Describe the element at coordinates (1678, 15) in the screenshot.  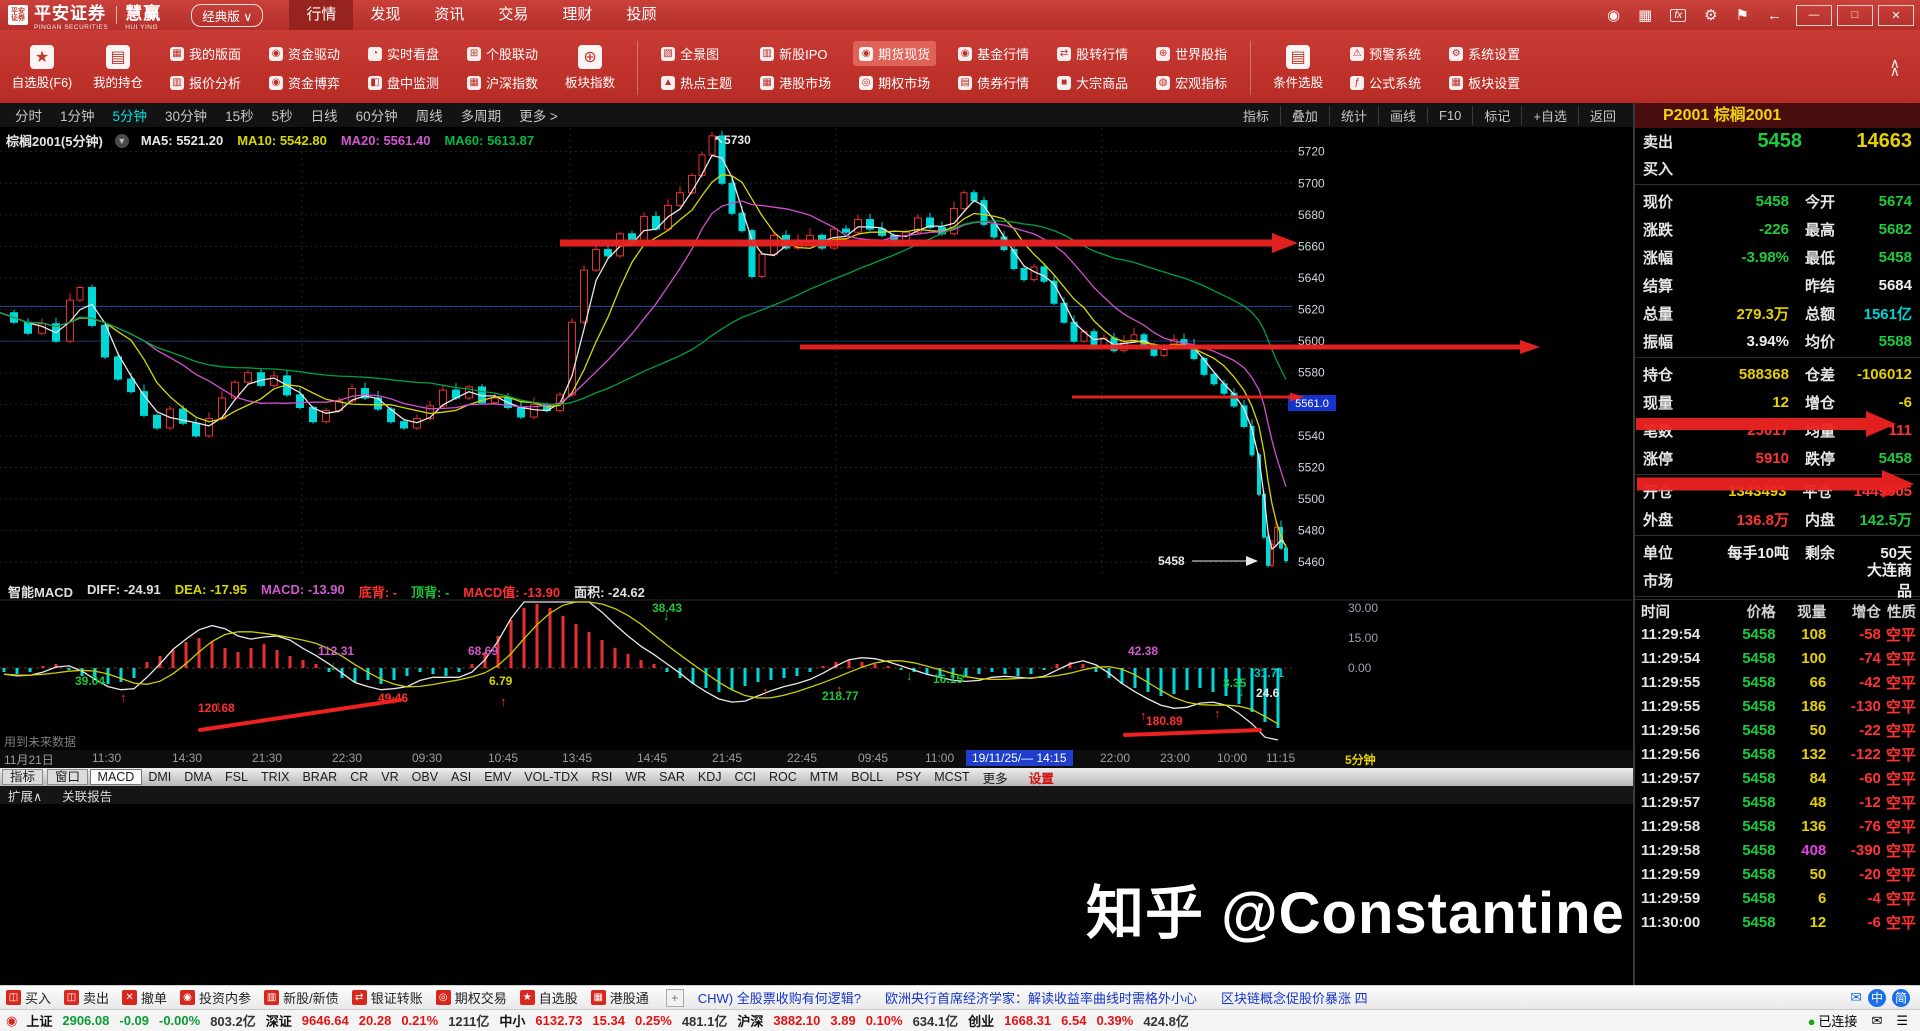
I see `formula-icon: fx` at that location.